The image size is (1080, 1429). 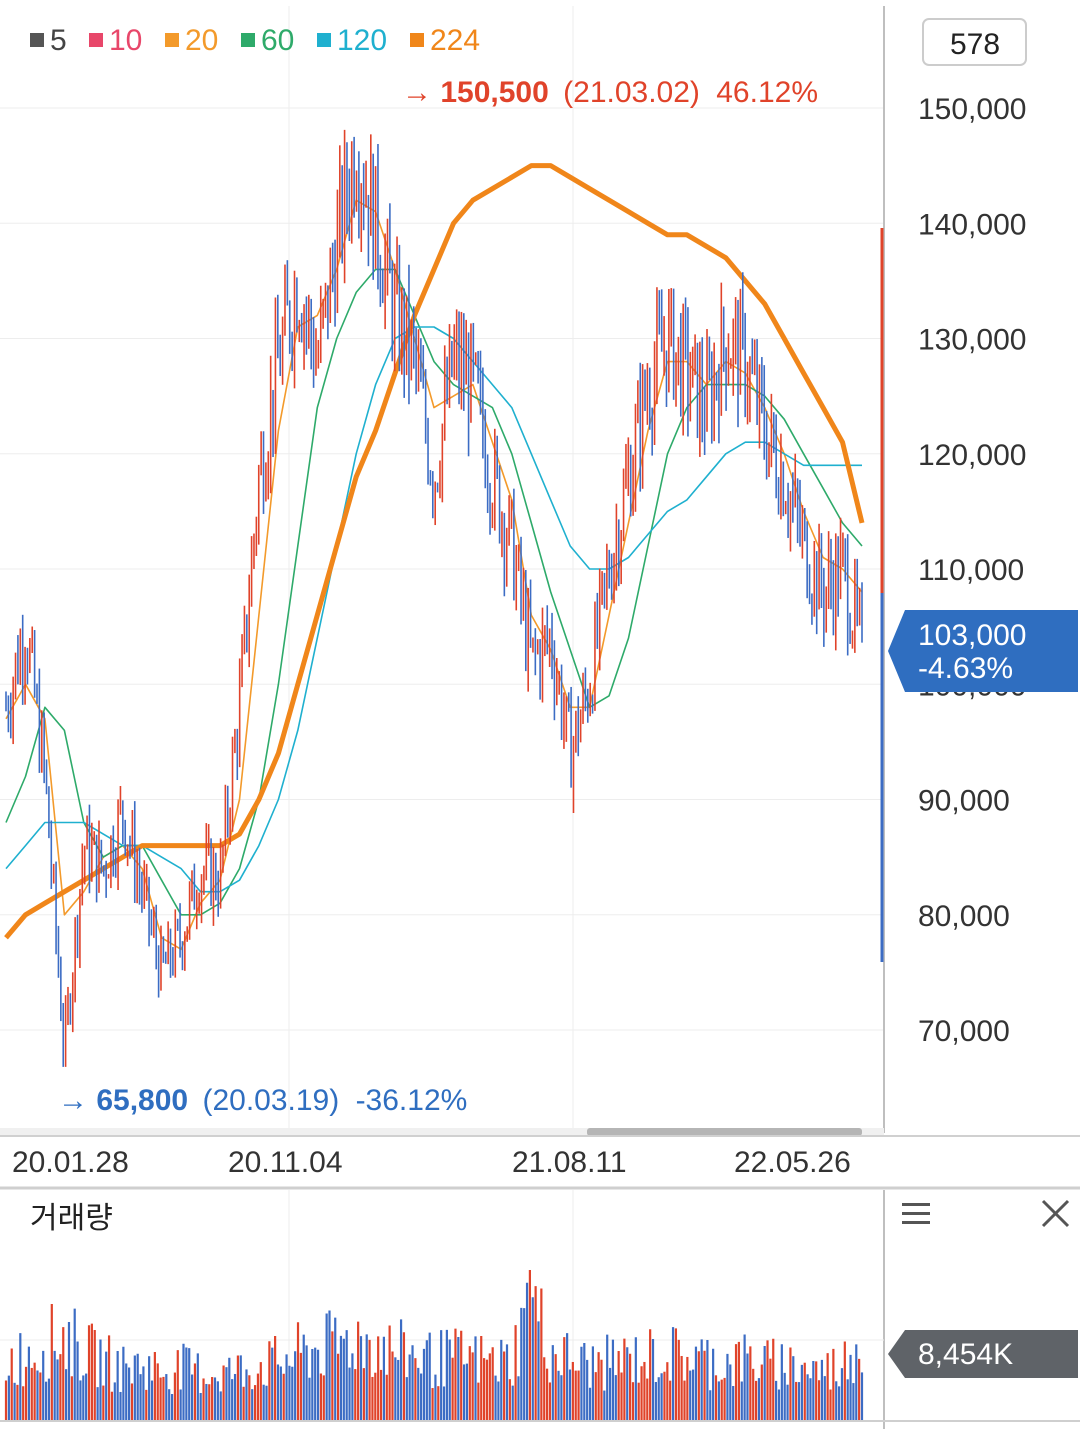 What do you see at coordinates (73, 1100) in the screenshot?
I see `low-marker-arrow-icon: →` at bounding box center [73, 1100].